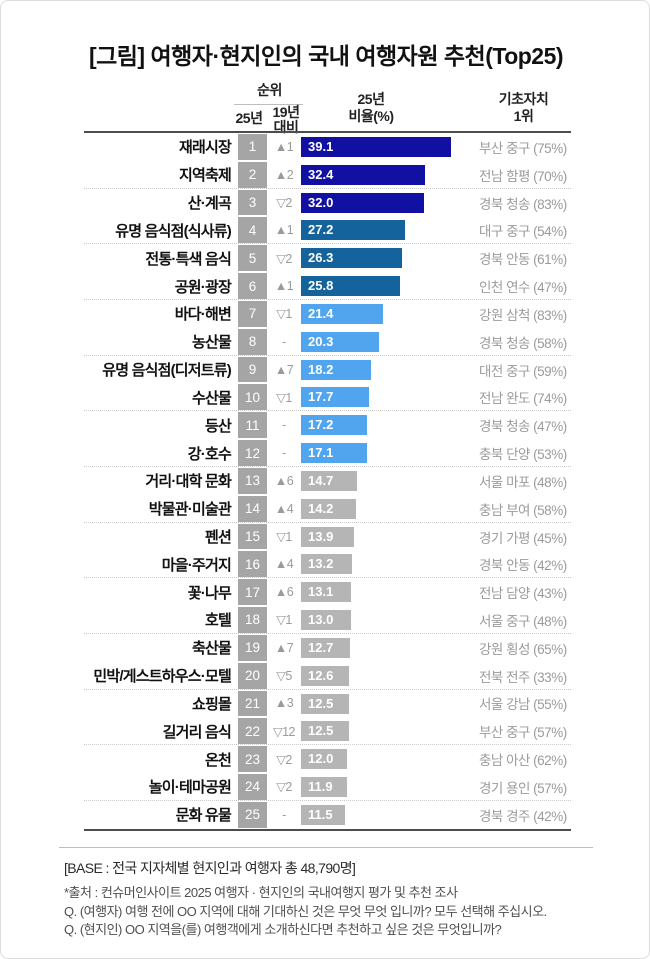 This screenshot has width=650, height=959. Describe the element at coordinates (523, 204) in the screenshot. I see `top-region-label: 경북 청송 (83%)` at that location.